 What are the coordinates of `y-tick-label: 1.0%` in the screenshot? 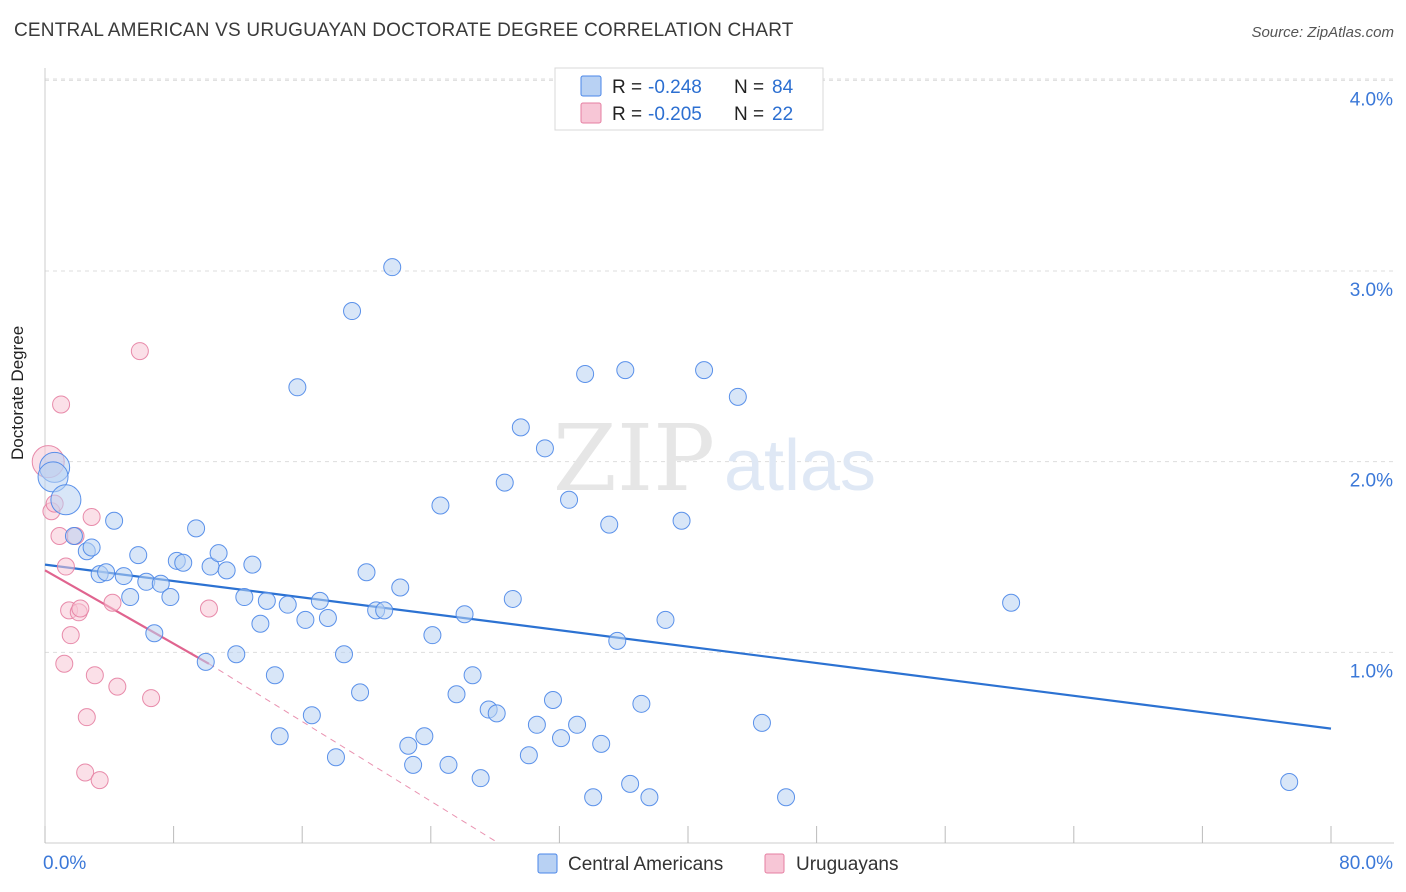 It's located at (1371, 671).